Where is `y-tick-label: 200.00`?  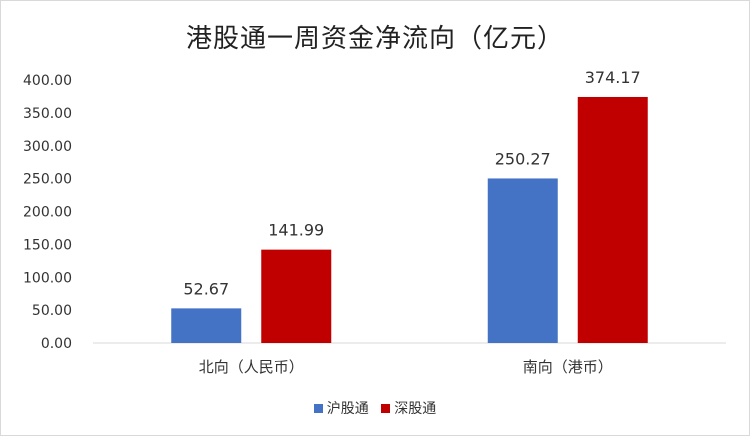 y-tick-label: 200.00 is located at coordinates (47, 213).